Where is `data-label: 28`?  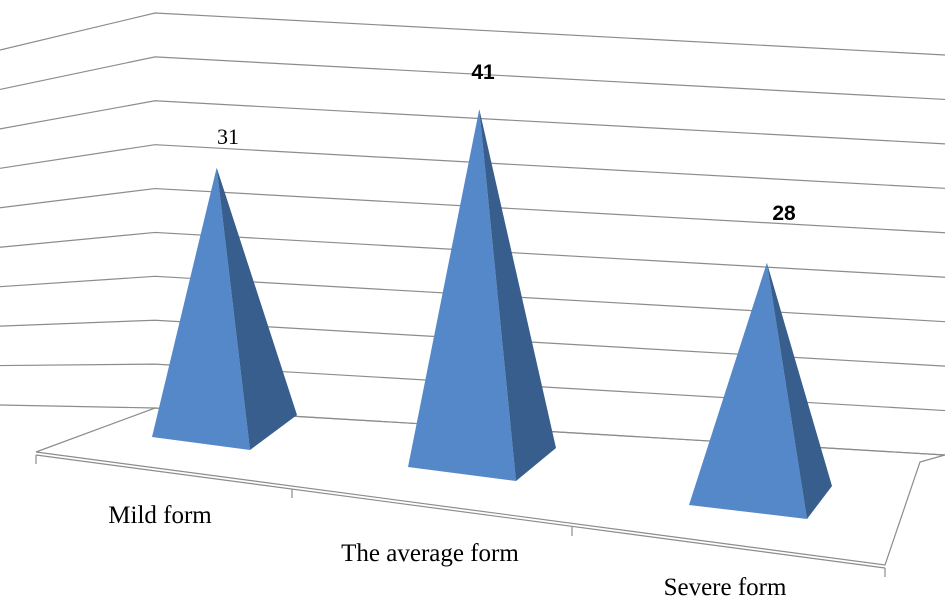
data-label: 28 is located at coordinates (784, 213).